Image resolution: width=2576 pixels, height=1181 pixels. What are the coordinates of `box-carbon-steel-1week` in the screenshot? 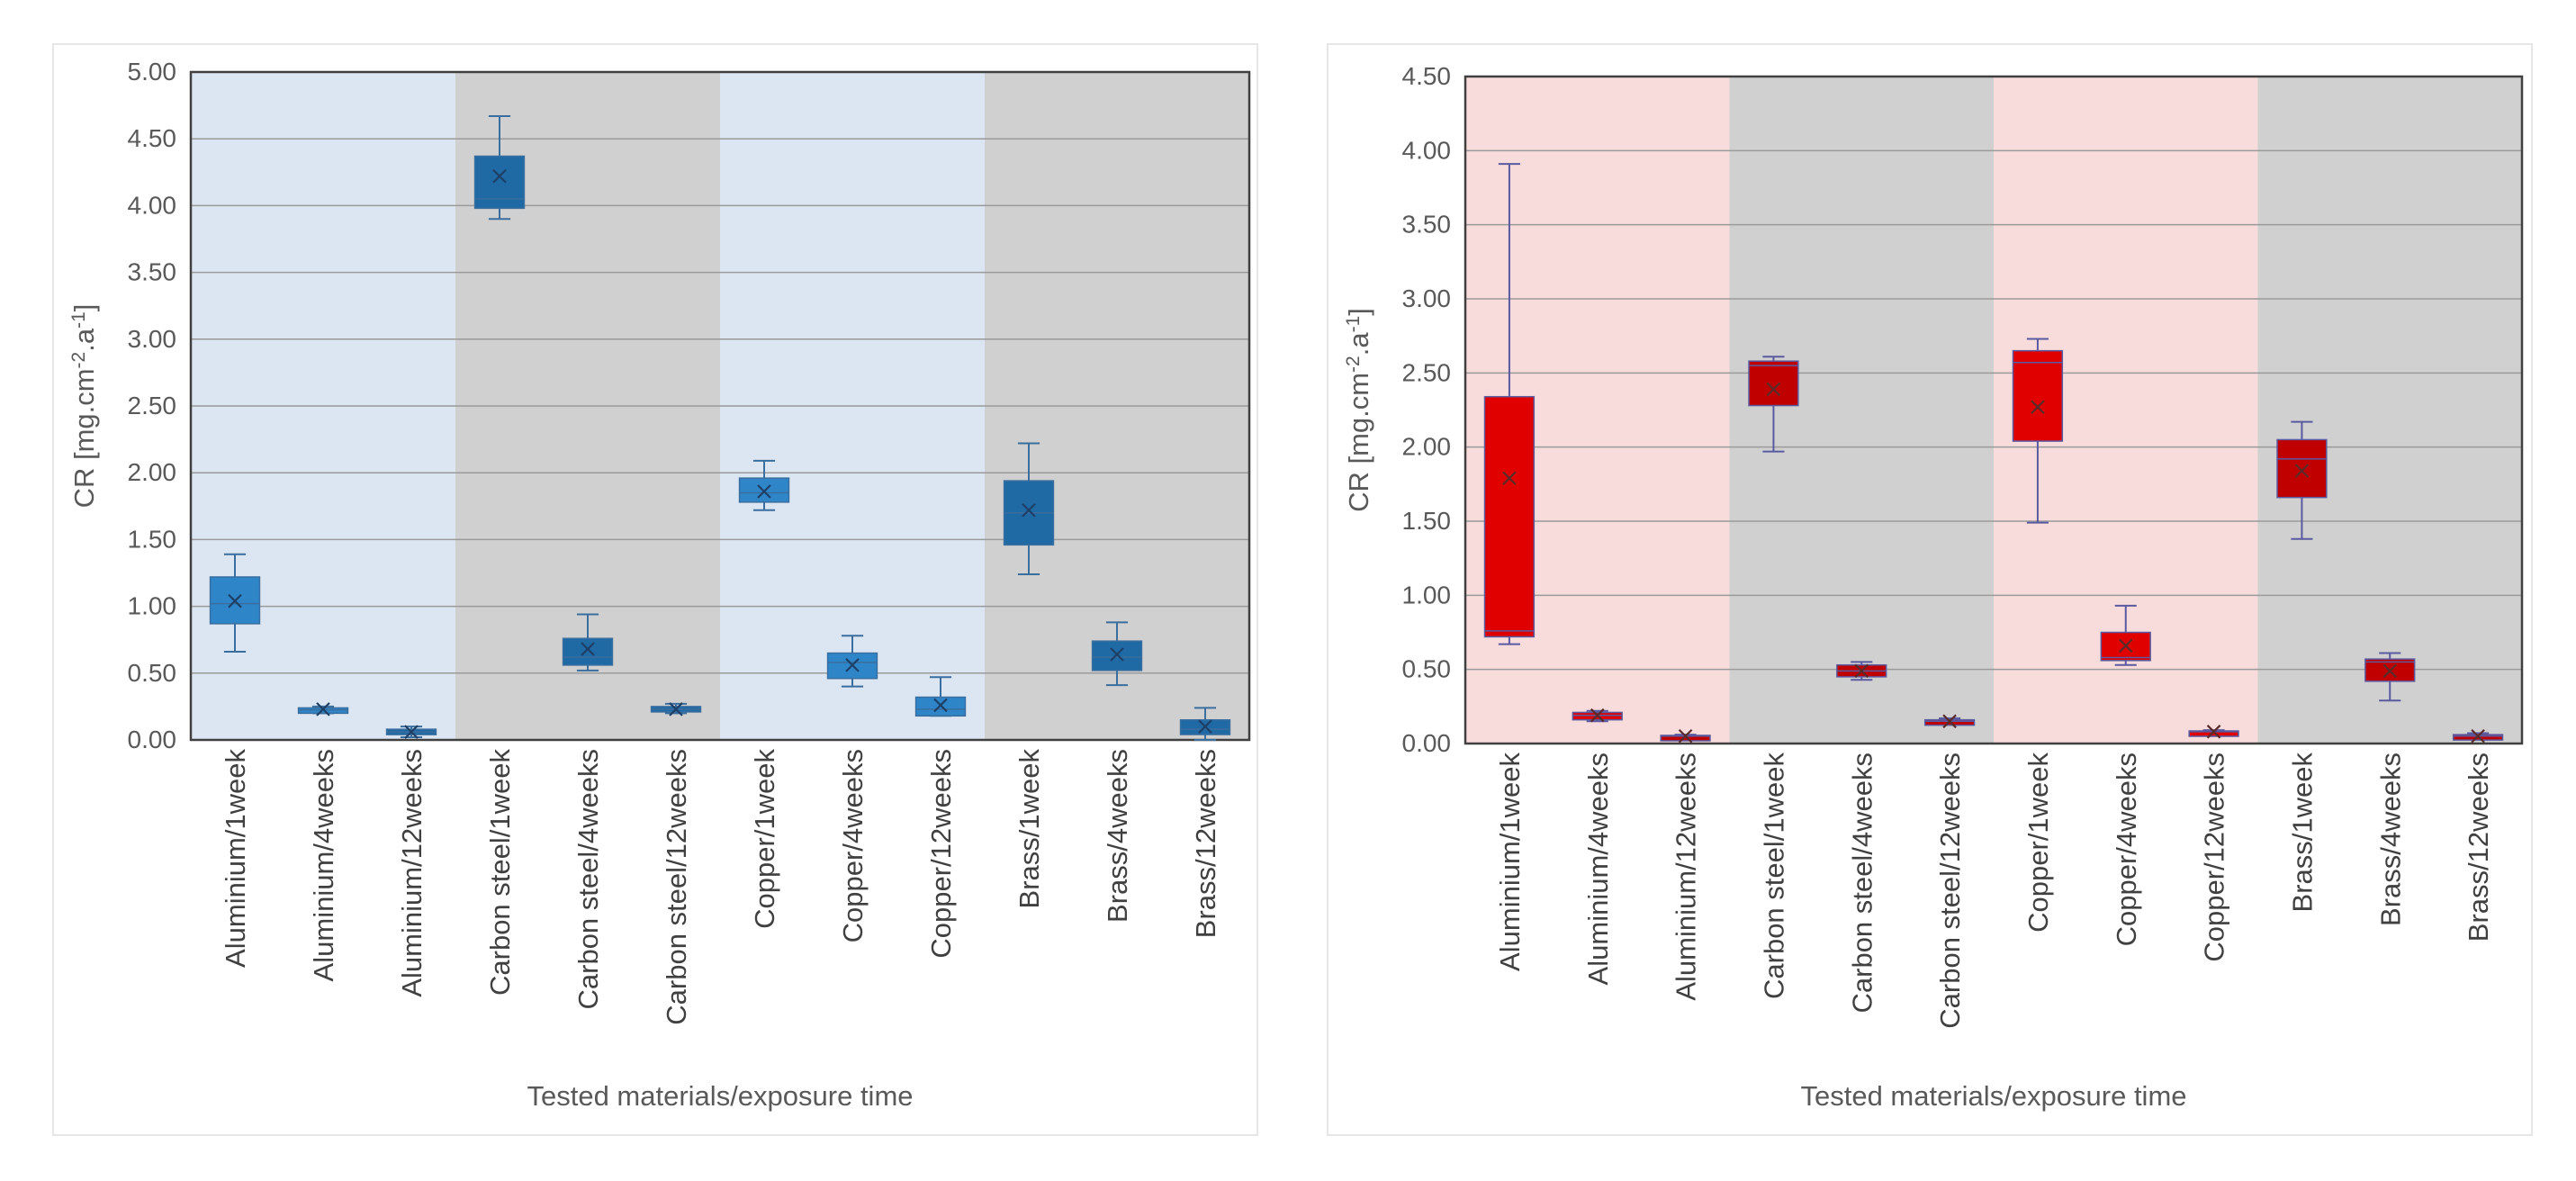 It's located at (499, 167).